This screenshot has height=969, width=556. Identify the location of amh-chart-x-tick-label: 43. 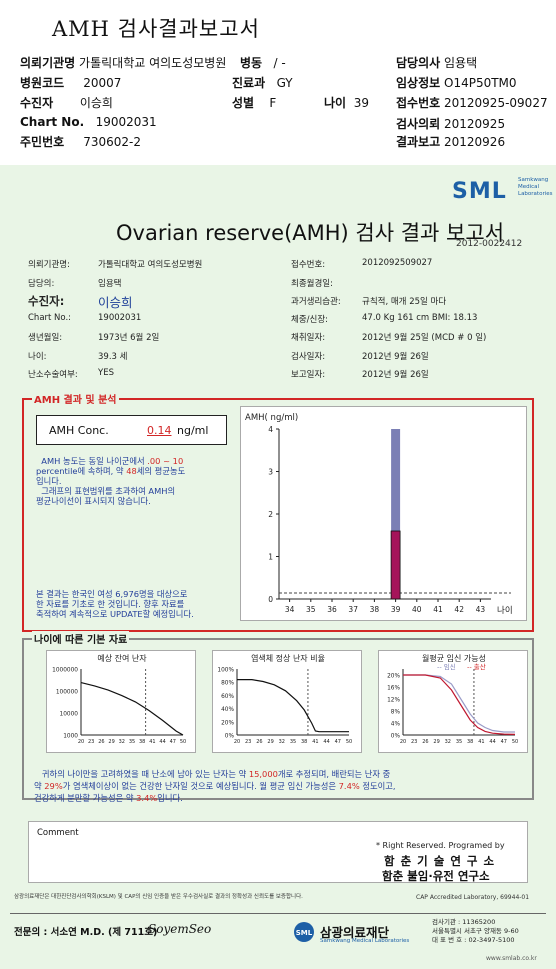
(481, 609).